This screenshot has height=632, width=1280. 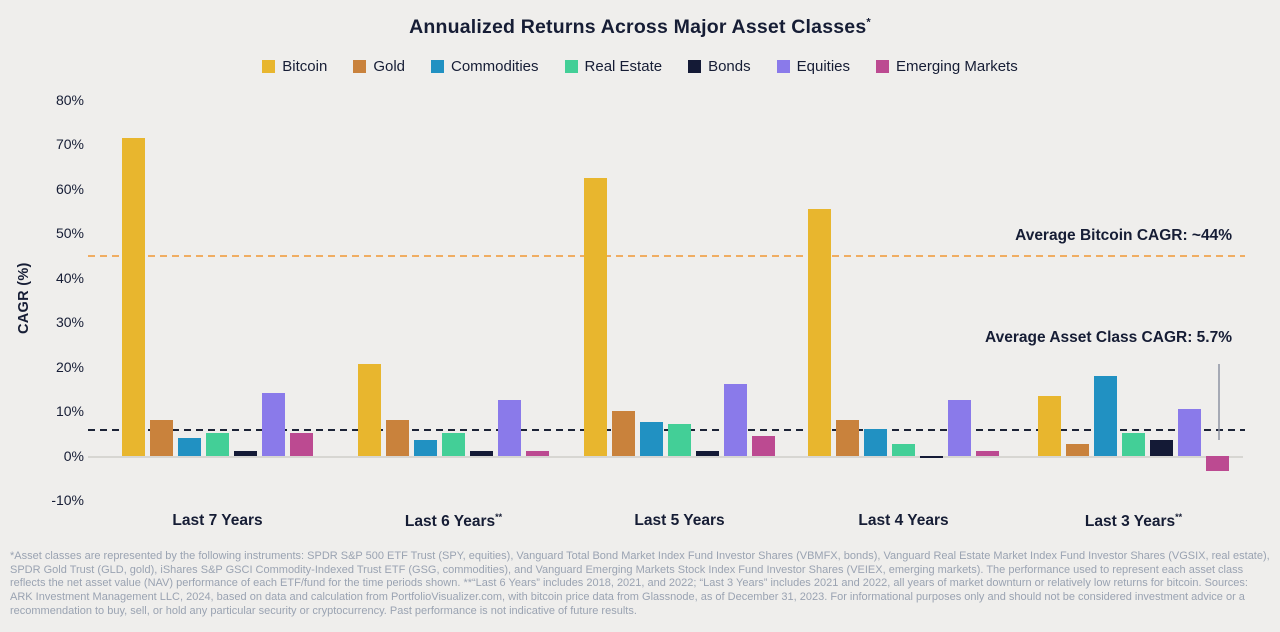 I want to click on x-axis-label: Last 4 Years, so click(x=904, y=521).